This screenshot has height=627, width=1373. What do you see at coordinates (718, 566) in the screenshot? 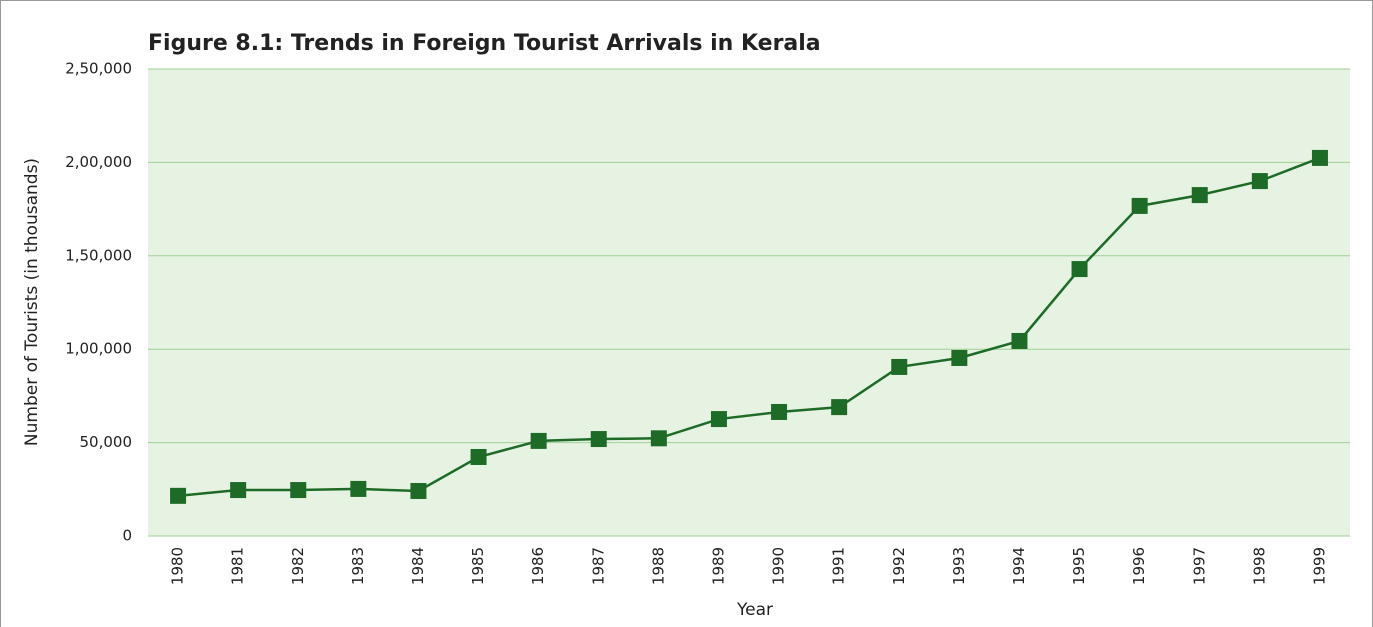
I see `x-tick-label: 1989` at bounding box center [718, 566].